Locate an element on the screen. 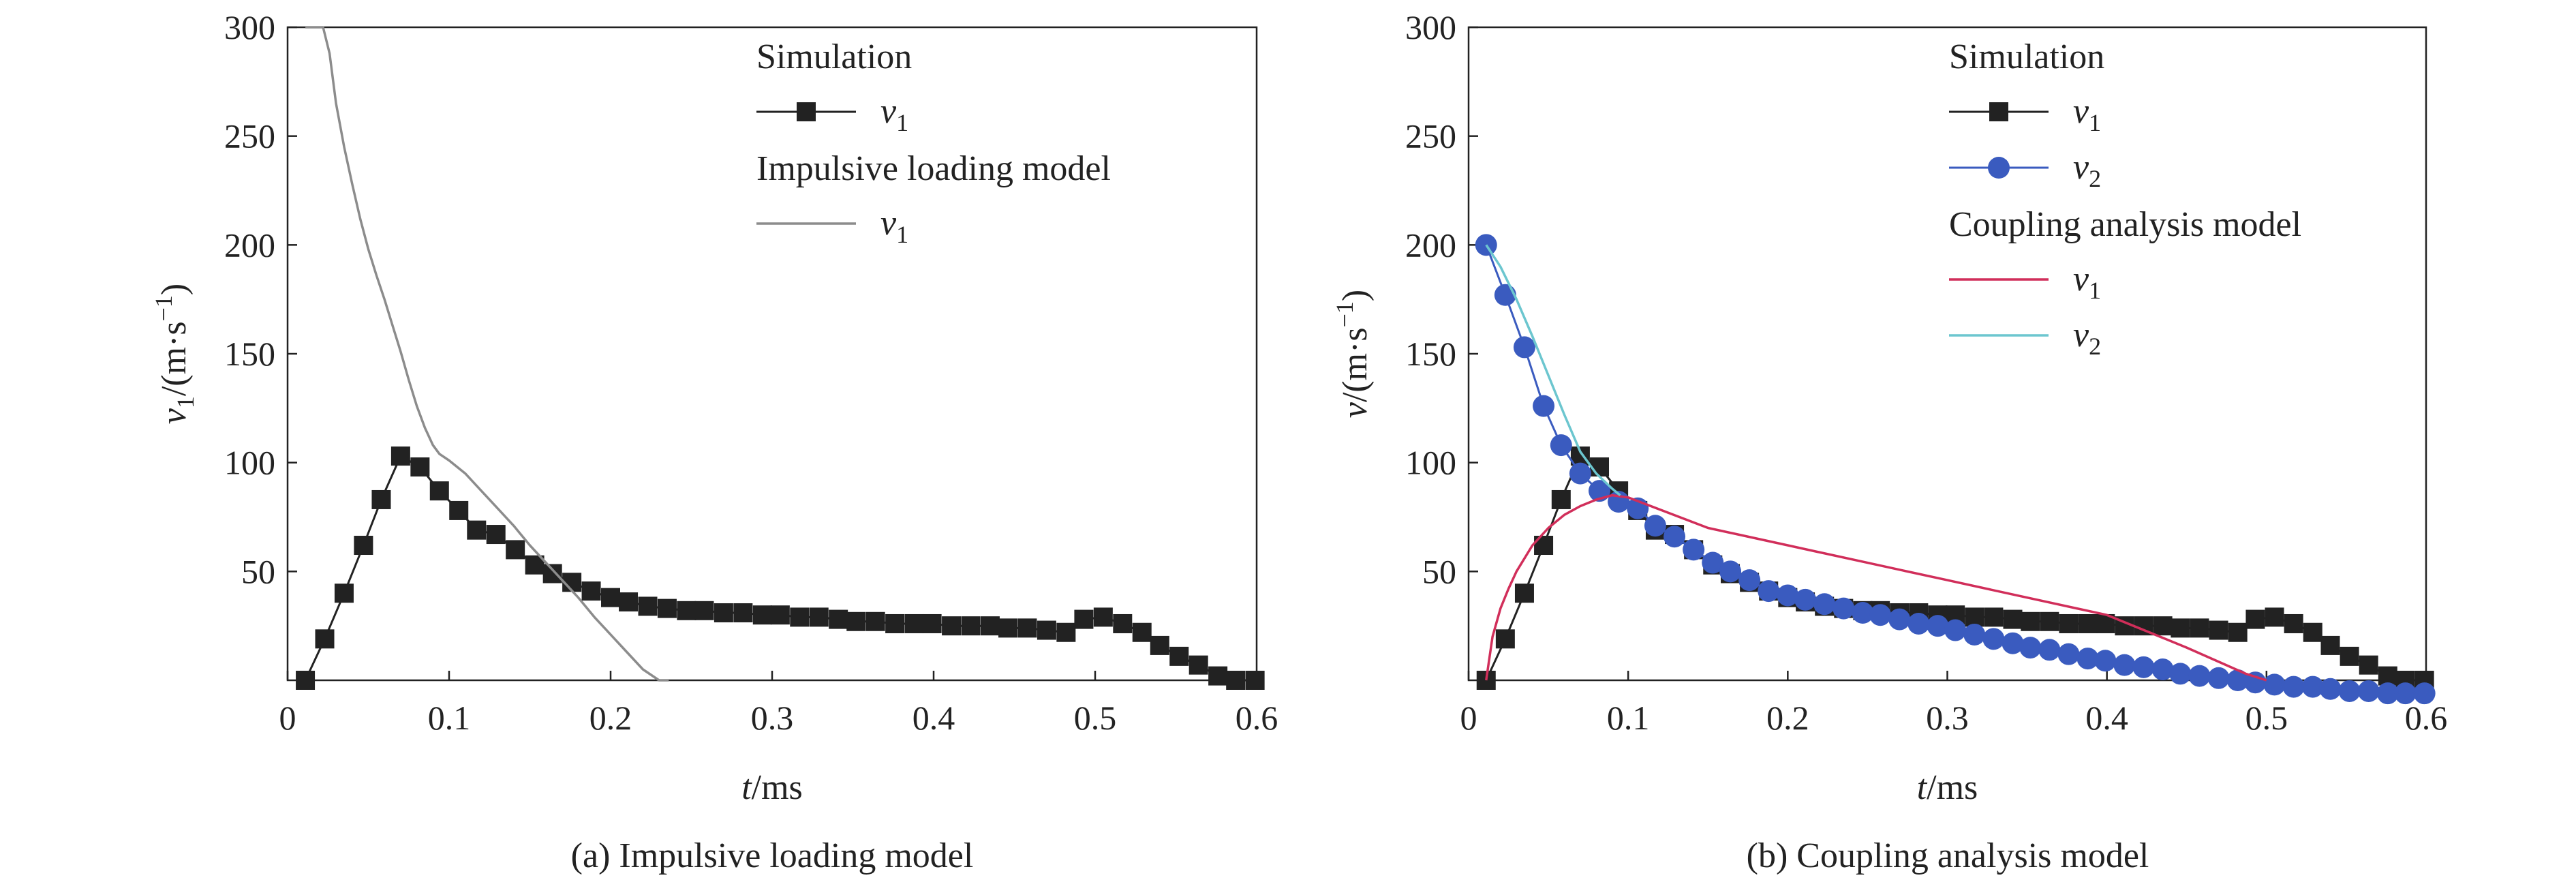 The width and height of the screenshot is (2576, 880). y-axis-label-var: v is located at coordinates (1356, 409).